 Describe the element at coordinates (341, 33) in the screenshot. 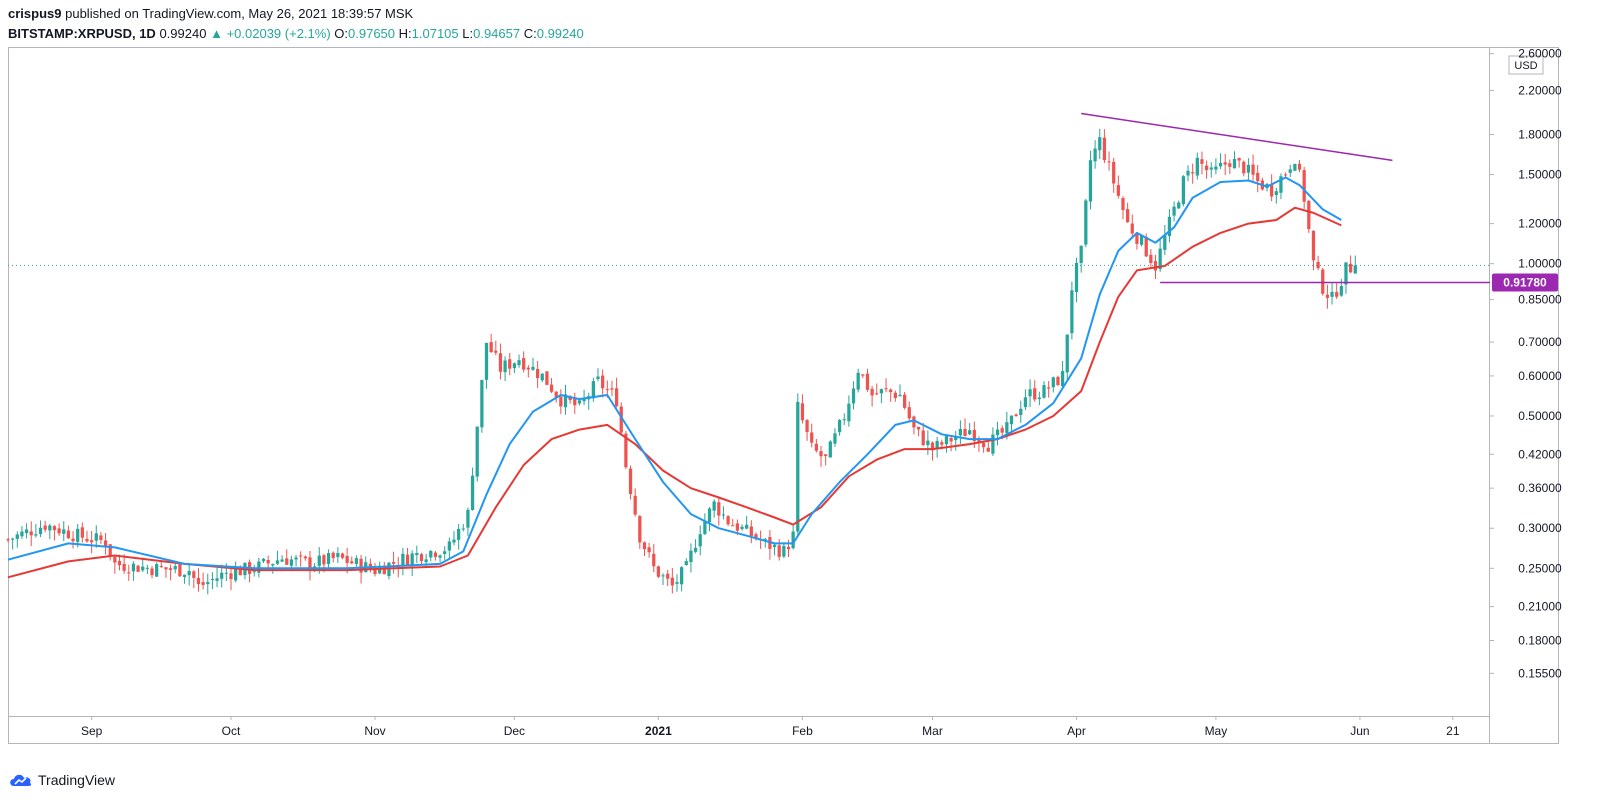

I see `open-label: O:` at that location.